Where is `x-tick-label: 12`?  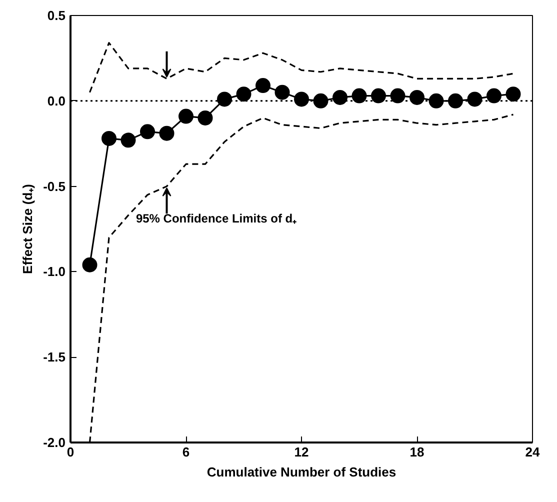 x-tick-label: 12 is located at coordinates (301, 452).